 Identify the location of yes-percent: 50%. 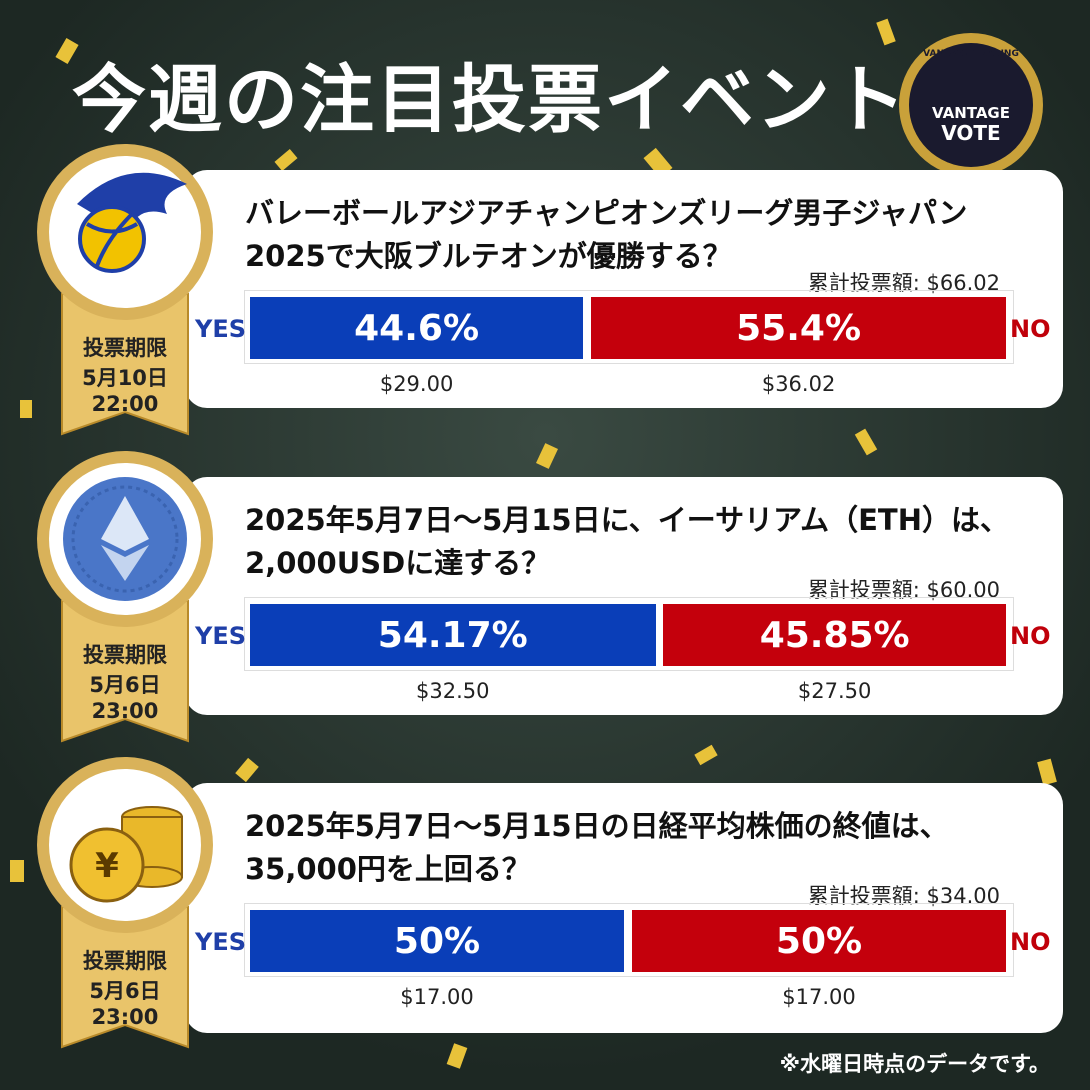
(437, 941).